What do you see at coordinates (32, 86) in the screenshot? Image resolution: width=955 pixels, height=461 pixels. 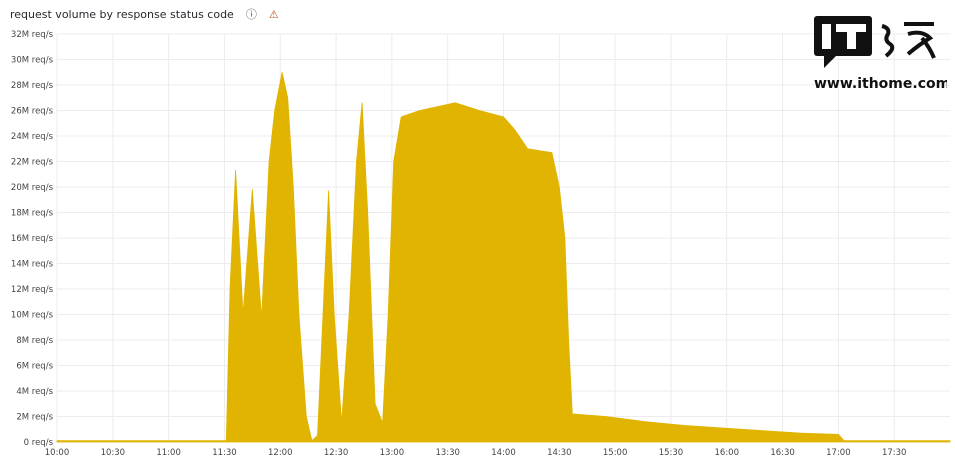 I see `y-tick-label: 28M req/s` at bounding box center [32, 86].